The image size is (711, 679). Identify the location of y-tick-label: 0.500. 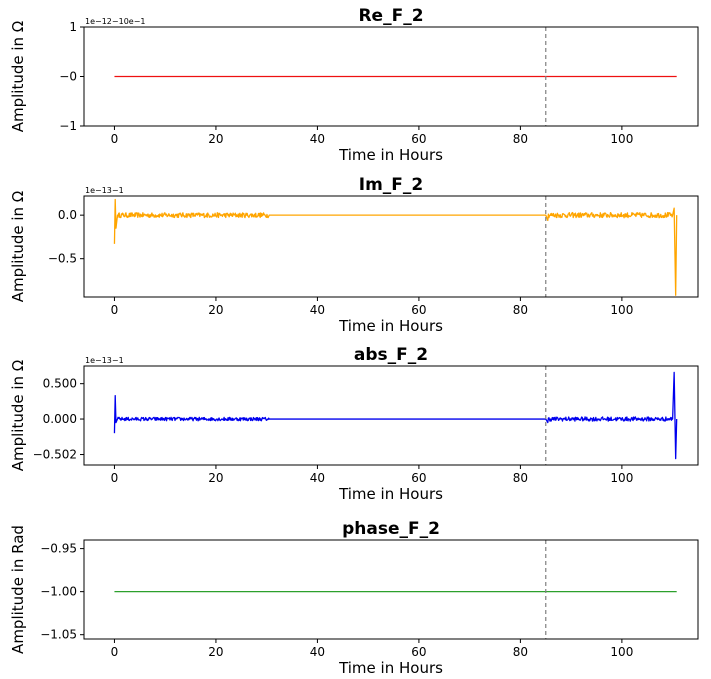
(60, 384).